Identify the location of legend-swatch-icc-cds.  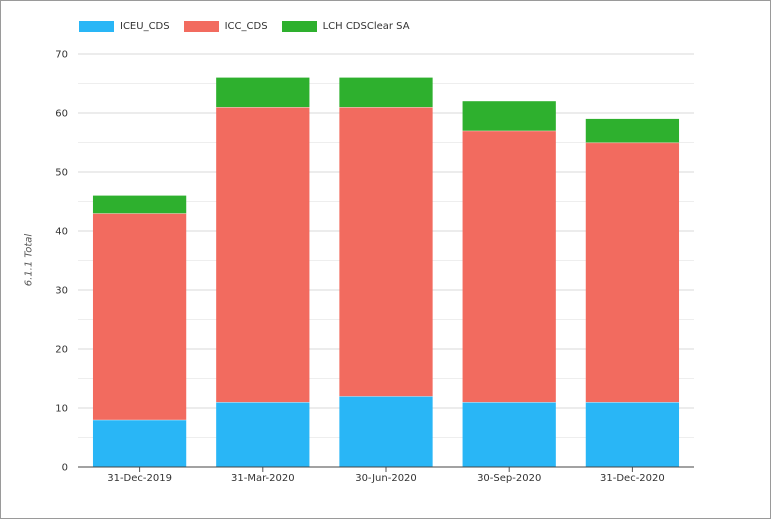
(201, 26).